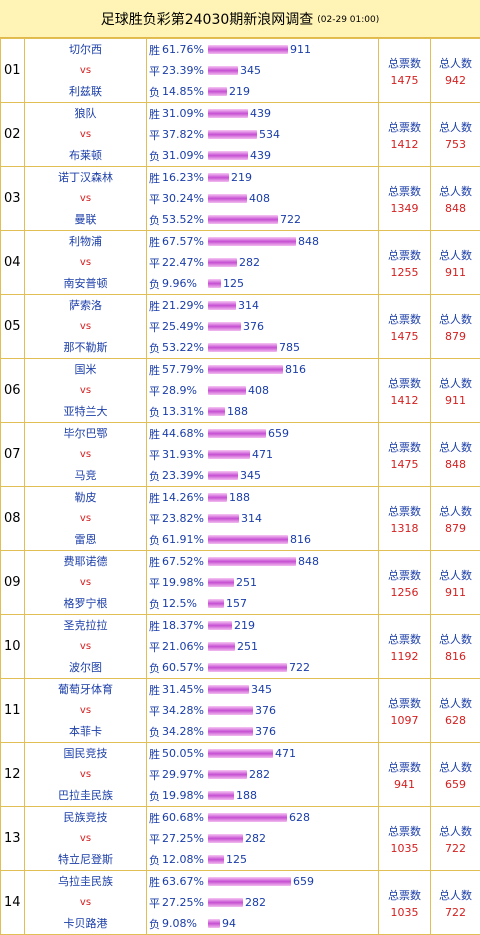 The width and height of the screenshot is (480, 935). I want to click on home-team: 狼队, so click(85, 113).